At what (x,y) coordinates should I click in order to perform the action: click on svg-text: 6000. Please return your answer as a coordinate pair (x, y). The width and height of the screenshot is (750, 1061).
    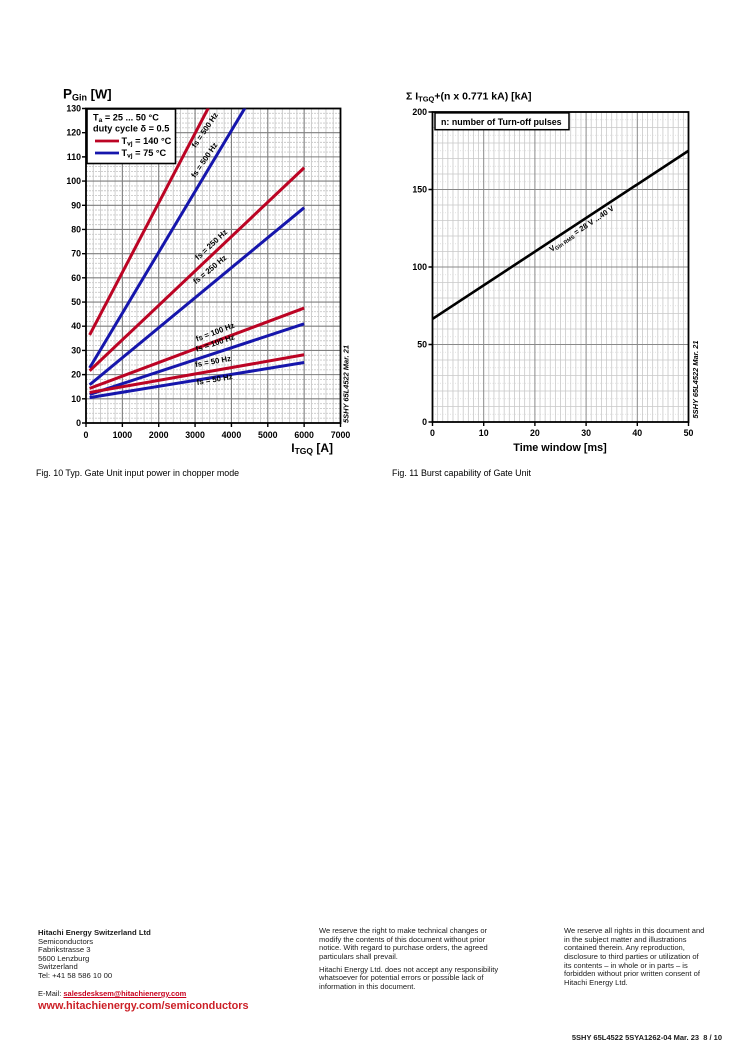
    Looking at the image, I should click on (304, 435).